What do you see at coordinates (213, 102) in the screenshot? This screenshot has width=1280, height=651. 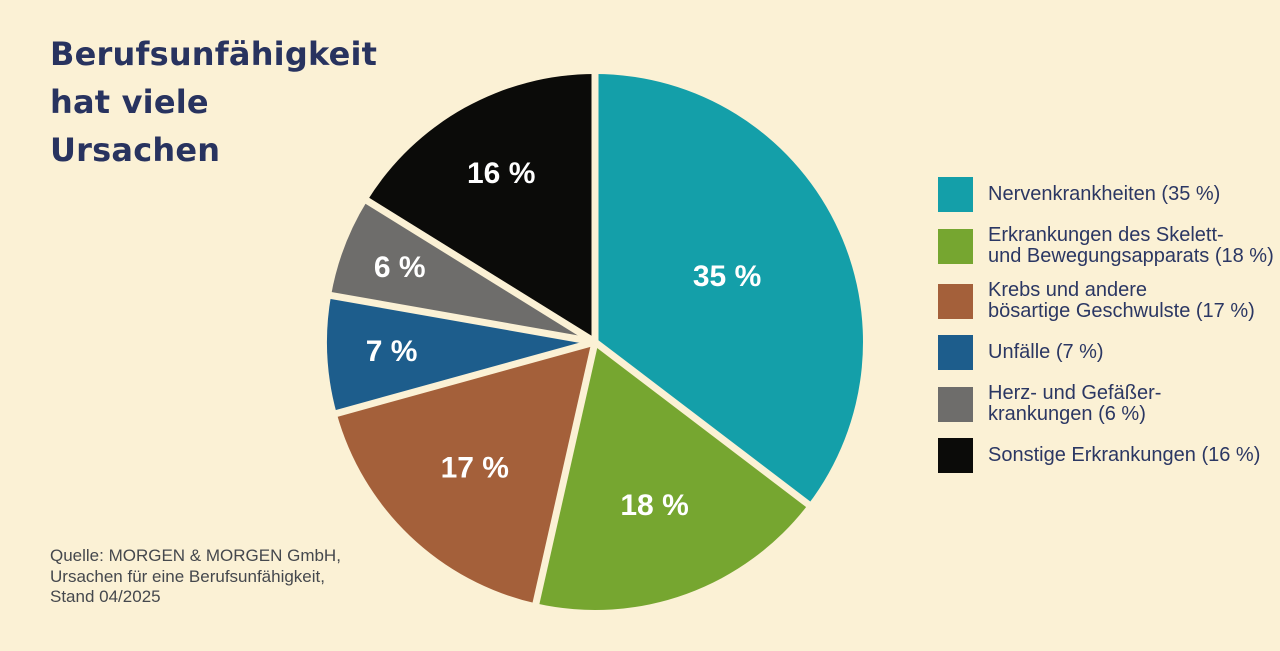 I see `page-title: Berufsunfähigkeit hat viele Ursachen` at bounding box center [213, 102].